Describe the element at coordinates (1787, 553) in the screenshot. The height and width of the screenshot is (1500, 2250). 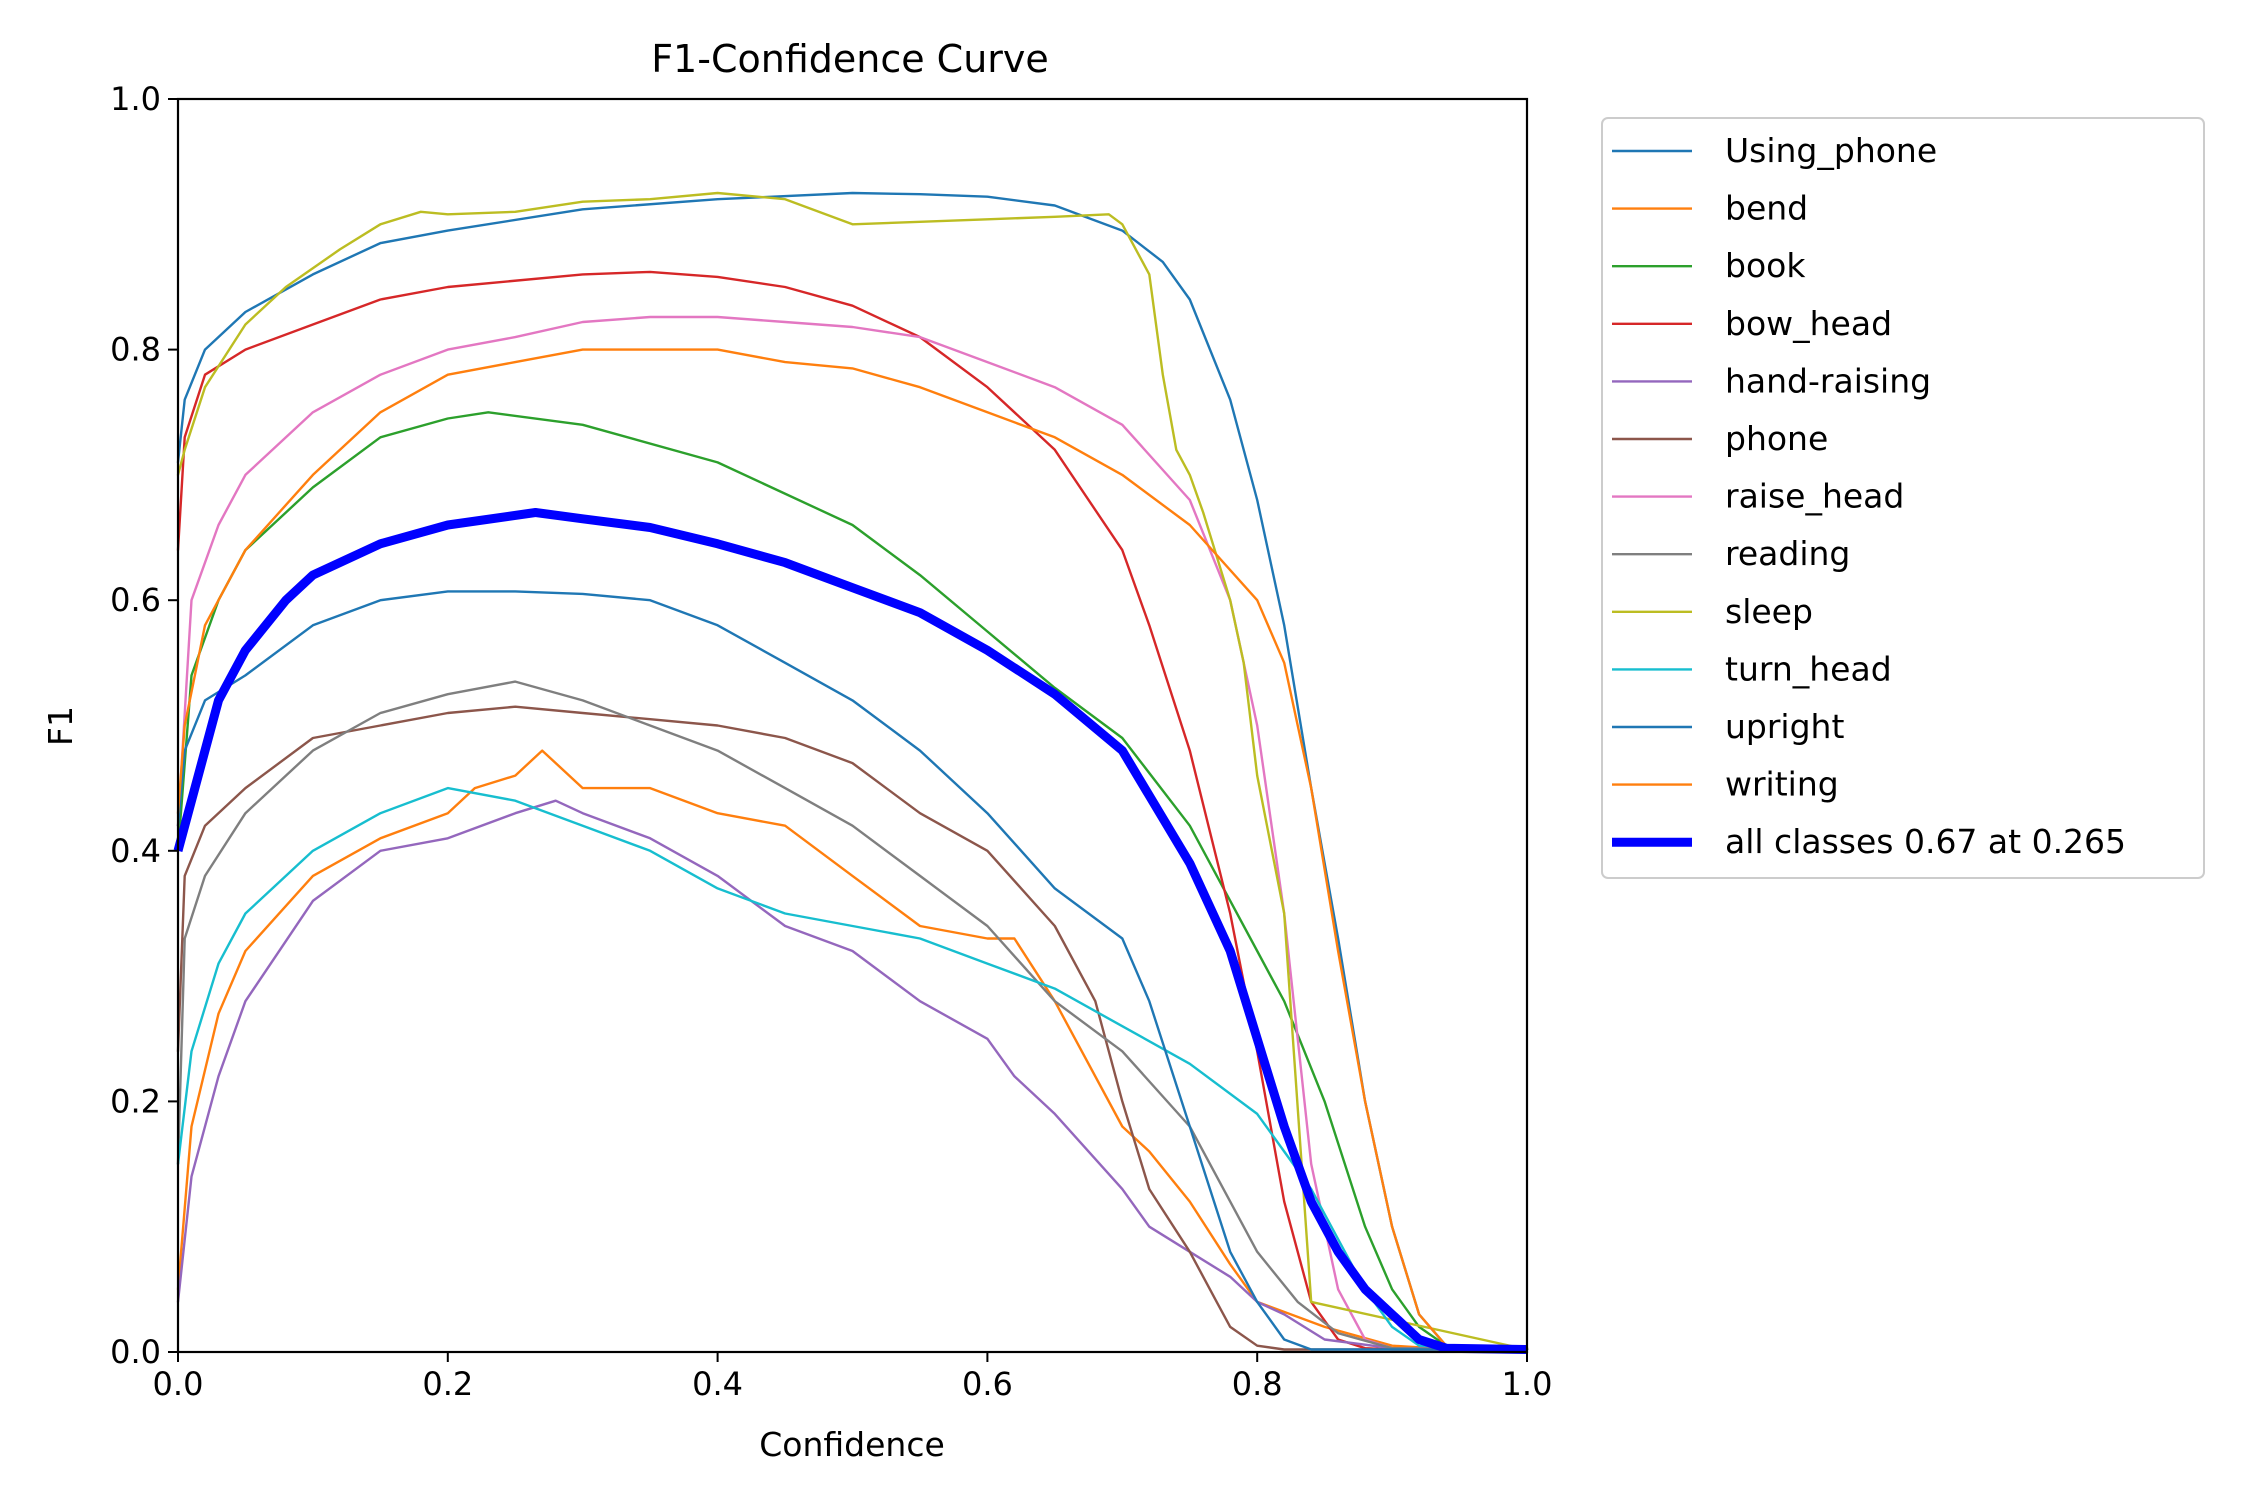
I see `legend-label: reading` at that location.